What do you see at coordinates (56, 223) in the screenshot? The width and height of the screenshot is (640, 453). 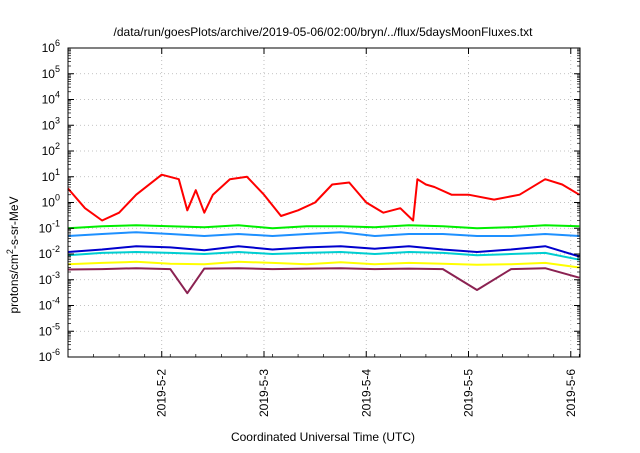 I see `y-tick-exponent: -1` at bounding box center [56, 223].